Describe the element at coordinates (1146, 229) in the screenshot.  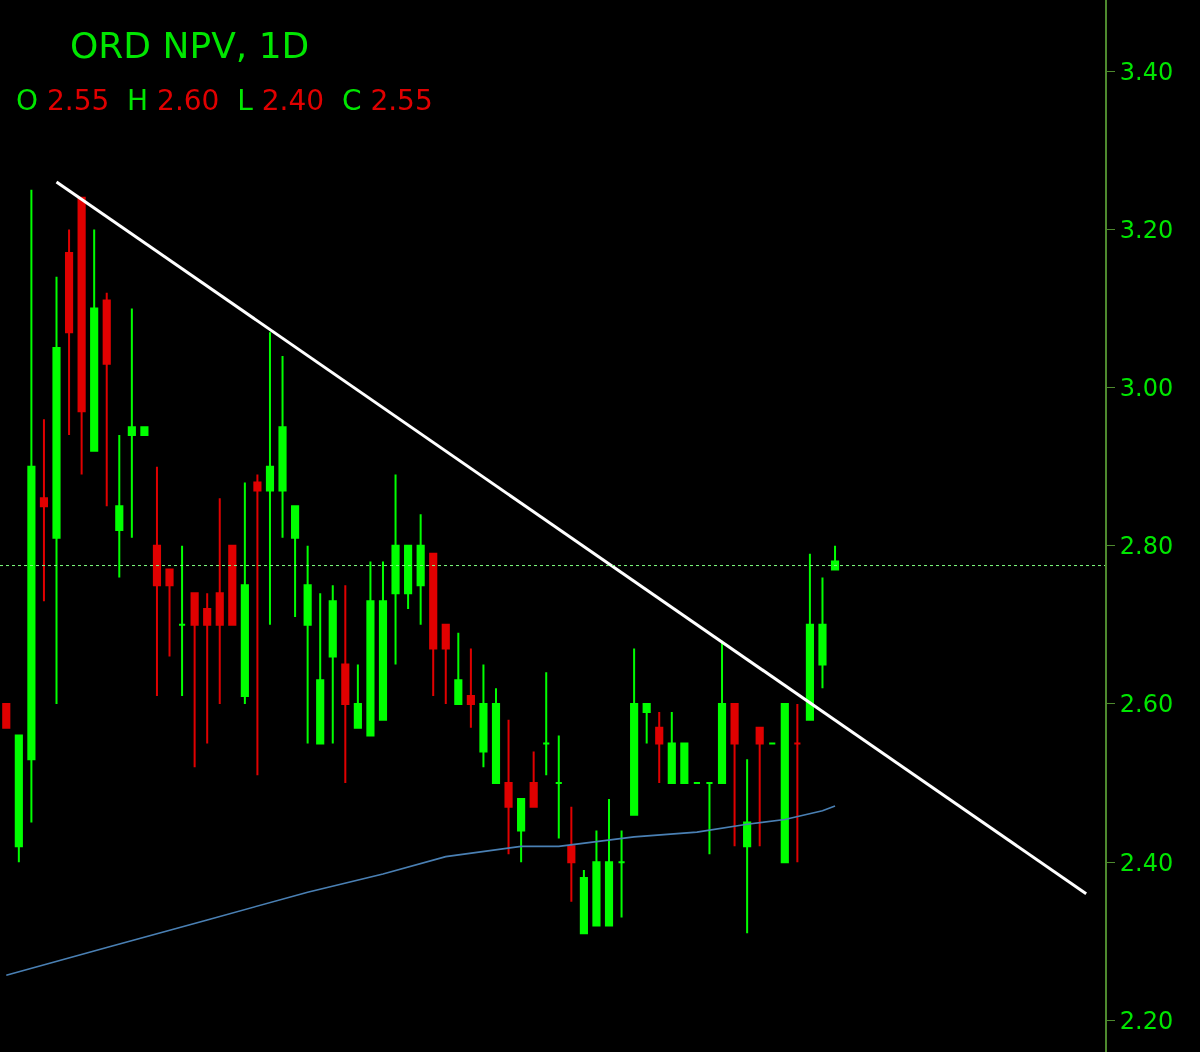
I see `y-tick-label: 3.20` at that location.